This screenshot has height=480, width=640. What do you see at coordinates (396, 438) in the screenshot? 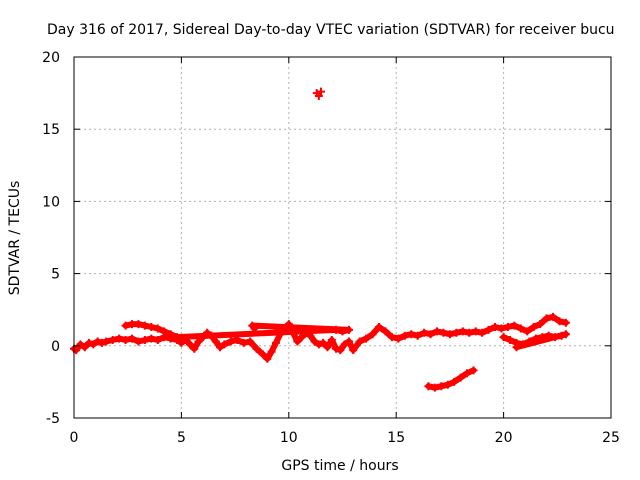
I see `x-tick-label: 15` at bounding box center [396, 438].